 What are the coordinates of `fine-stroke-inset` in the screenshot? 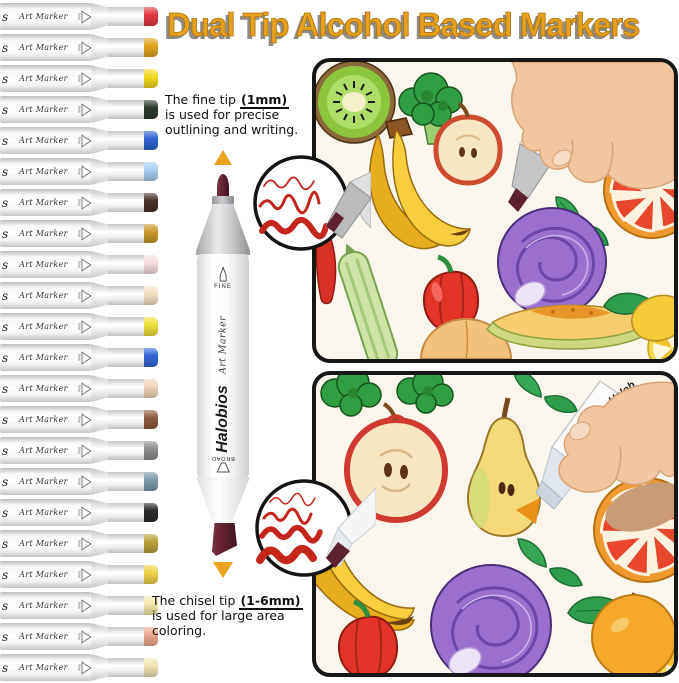 It's located at (309, 208).